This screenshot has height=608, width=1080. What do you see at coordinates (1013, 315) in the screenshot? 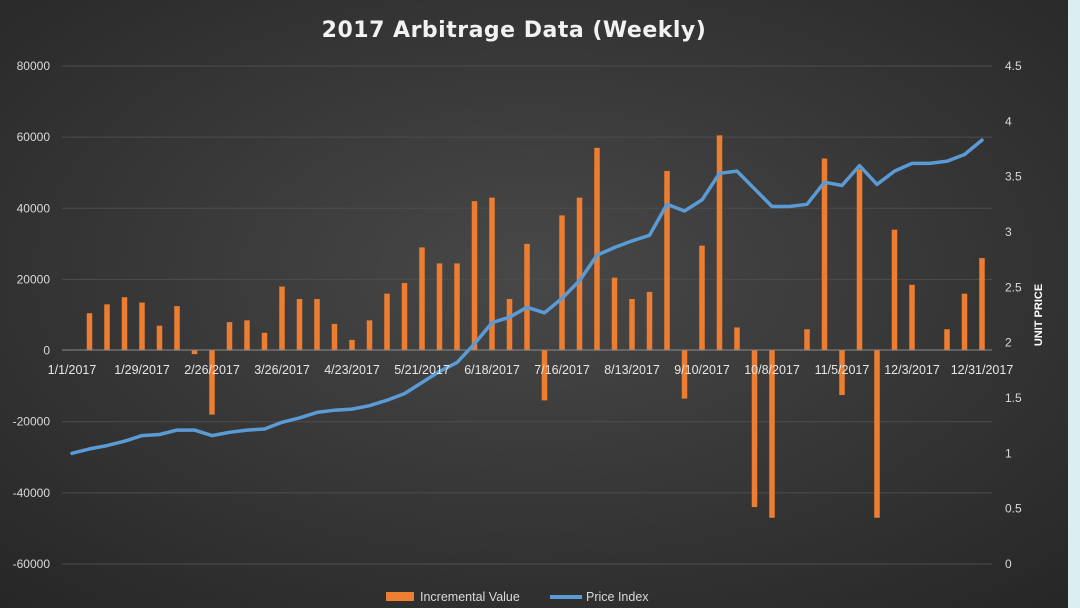
I see `right-axis-ticks: 4.5 4 3.5 3 2.5 2 1.5 1 0.5 0` at bounding box center [1013, 315].